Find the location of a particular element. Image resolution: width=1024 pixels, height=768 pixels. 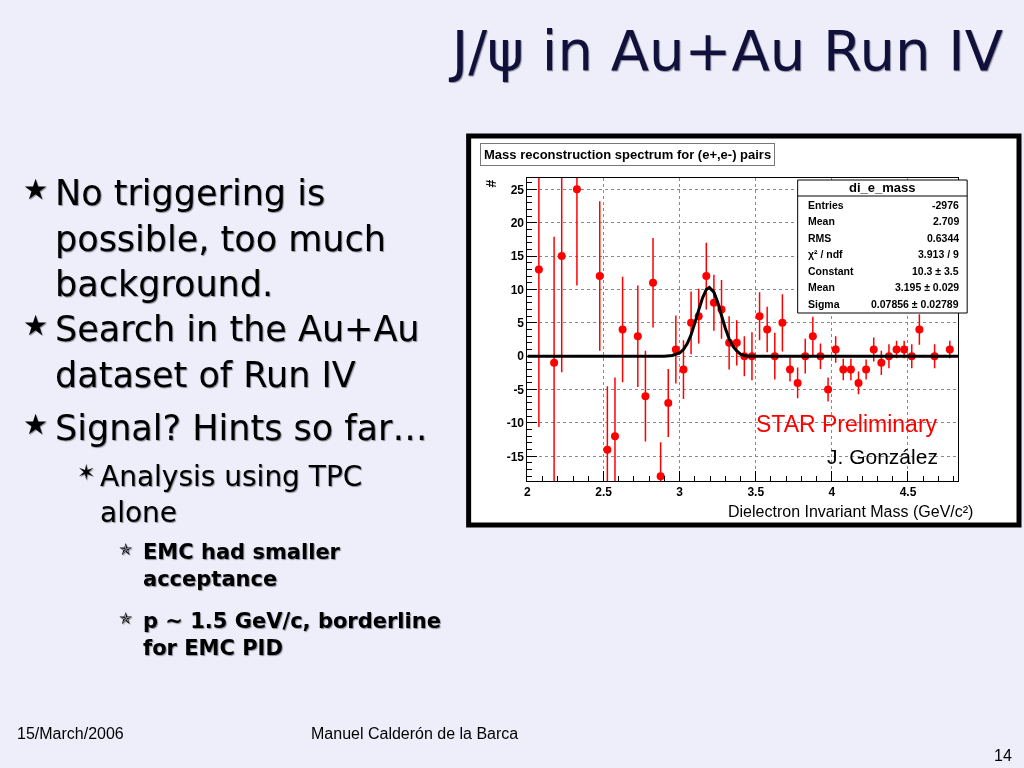

chart-title: J/ψ in Au+Au Run IV is located at coordinates (726, 50).